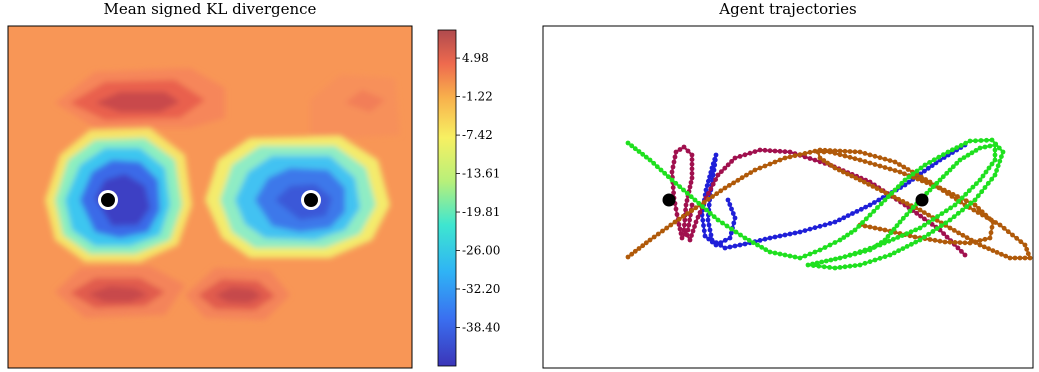 Image resolution: width=1039 pixels, height=372 pixels. What do you see at coordinates (365, 101) in the screenshot?
I see `top-right-core` at bounding box center [365, 101].